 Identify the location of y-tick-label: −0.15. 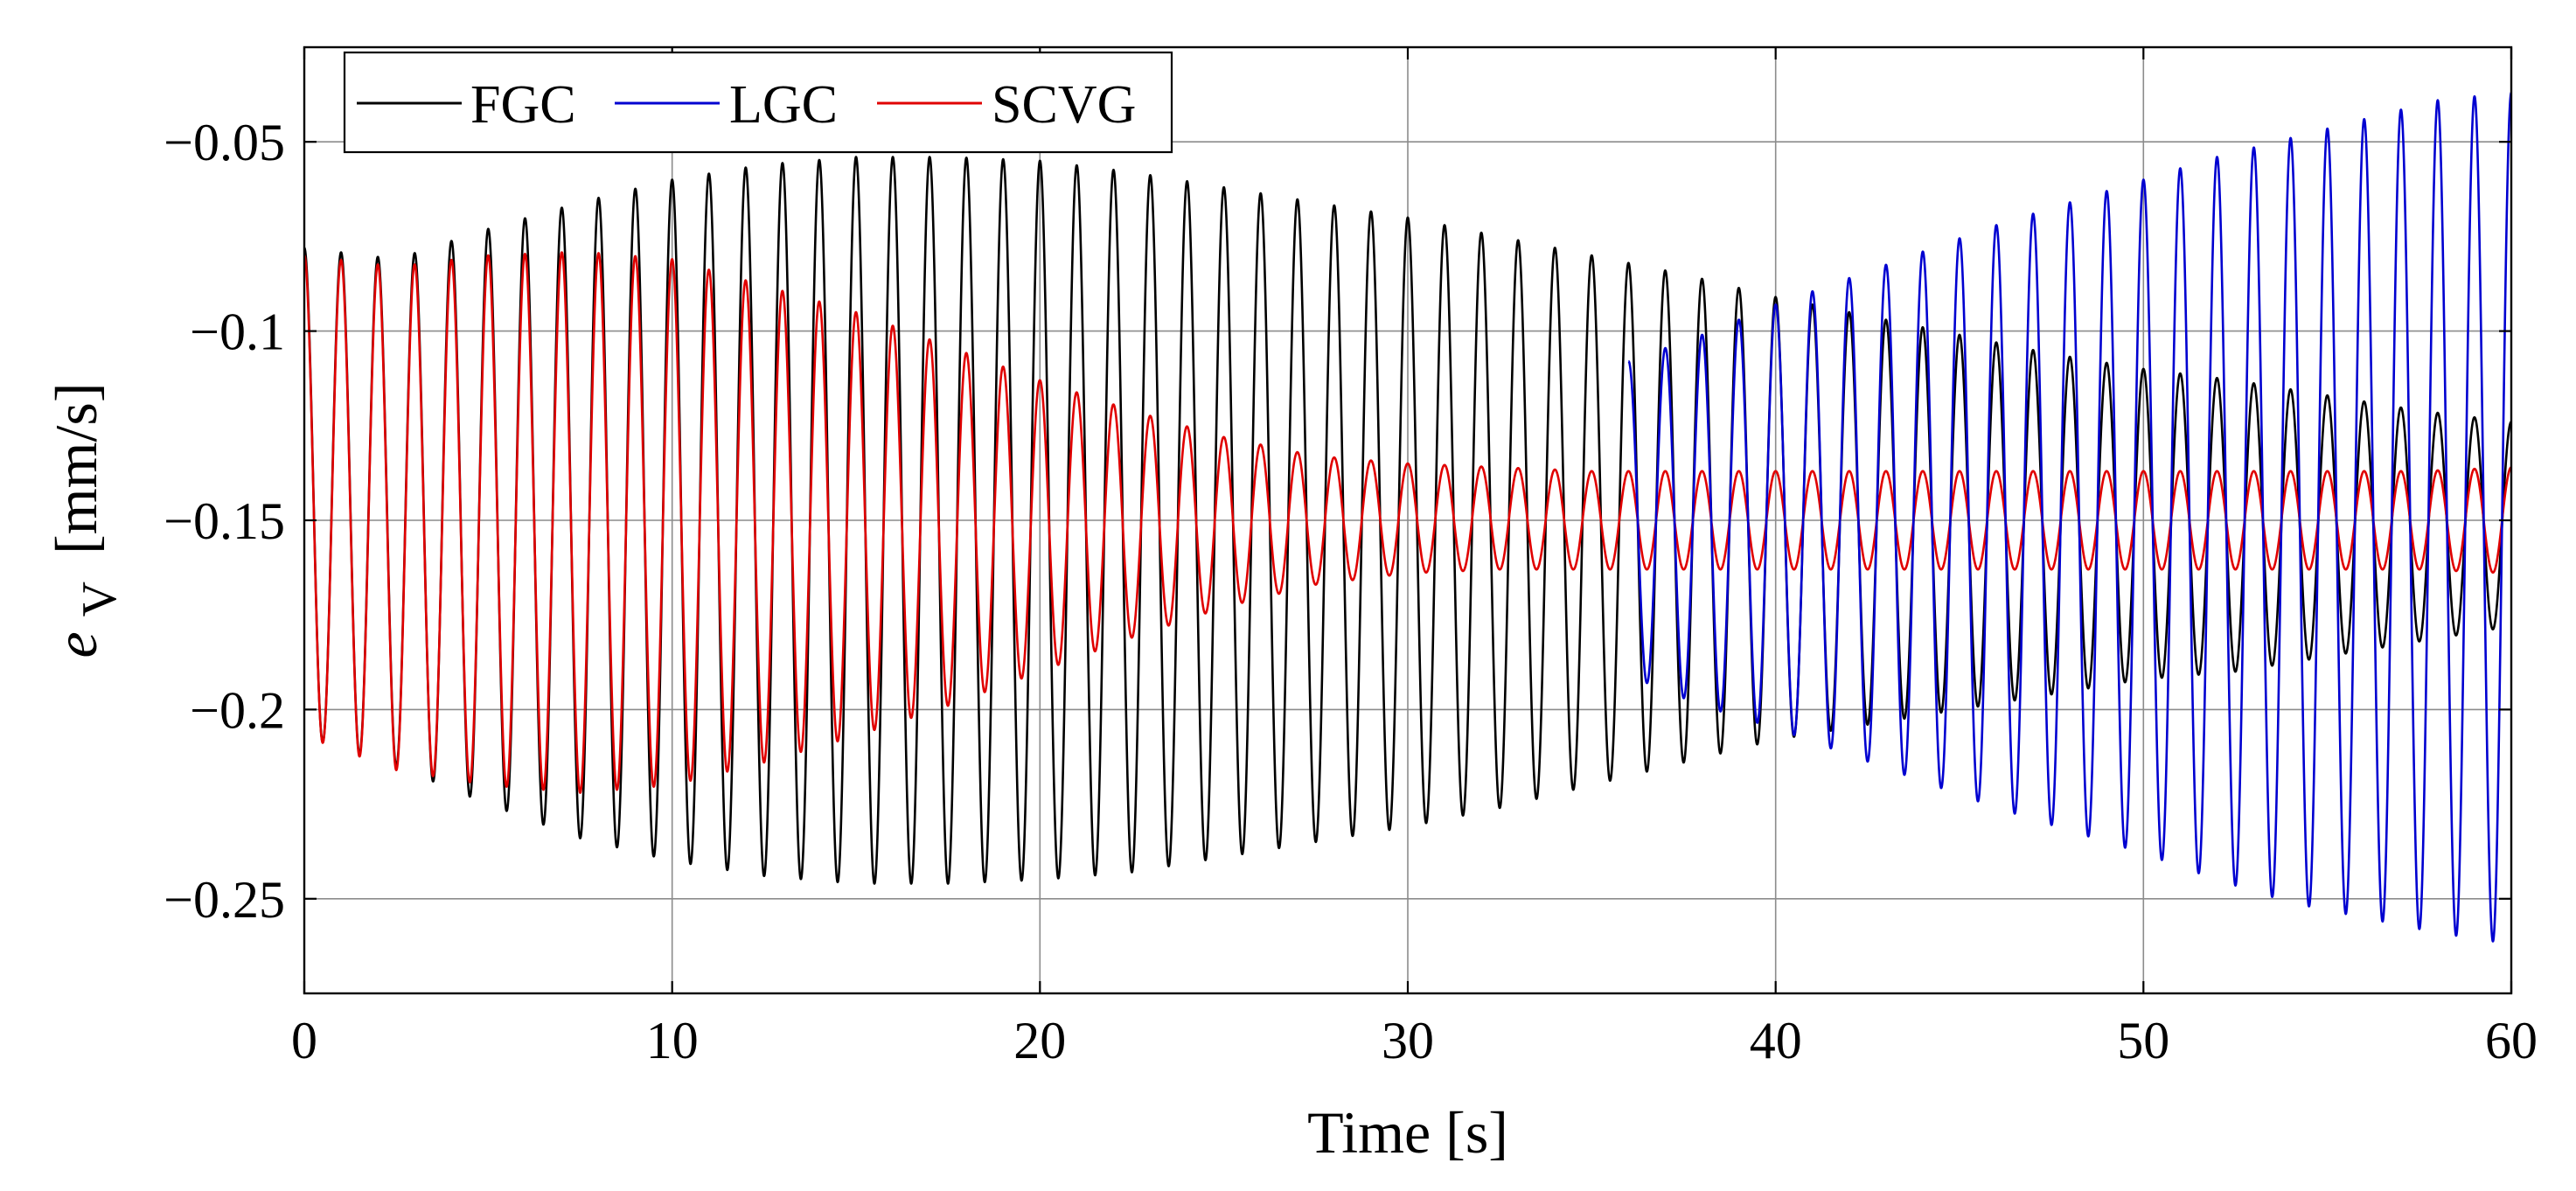
(224, 521).